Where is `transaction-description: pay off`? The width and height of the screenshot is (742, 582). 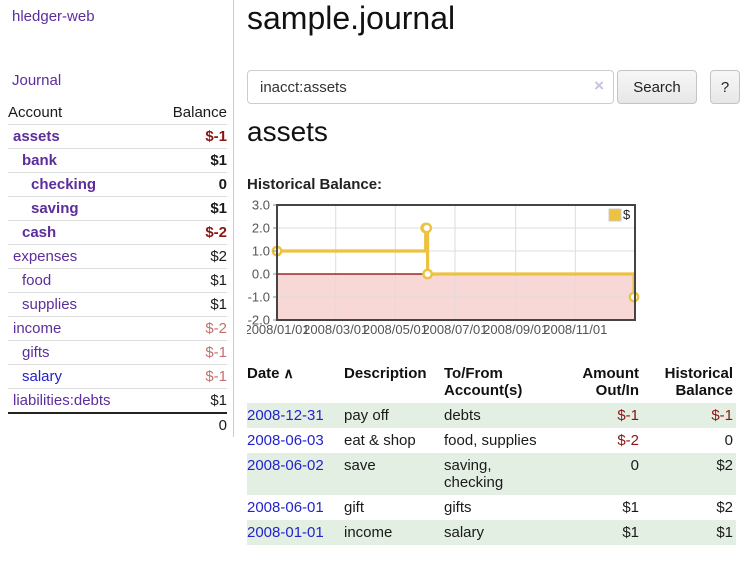
transaction-description: pay off is located at coordinates (366, 415).